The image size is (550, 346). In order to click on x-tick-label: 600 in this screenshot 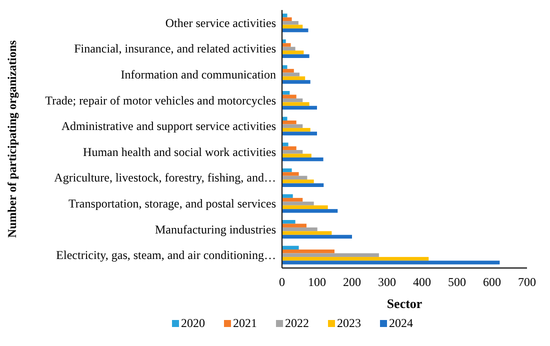, I will do `click(492, 282)`.